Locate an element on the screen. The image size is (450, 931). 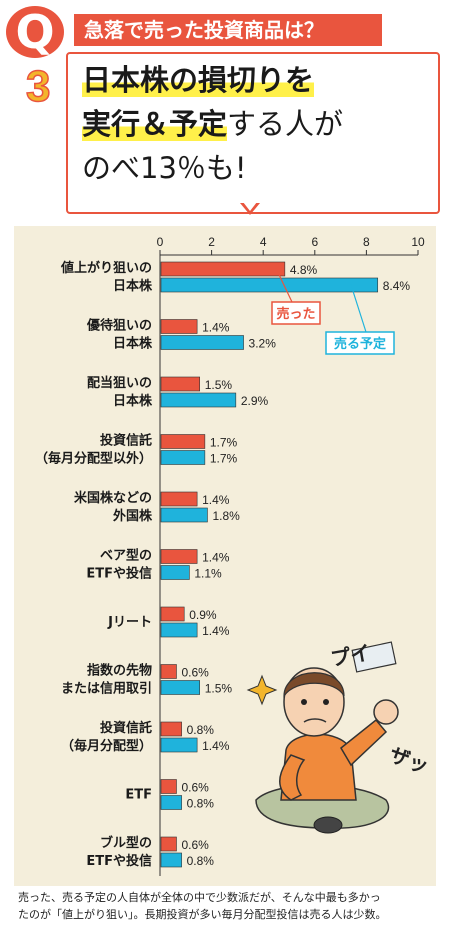
data-label: 4.8% is located at coordinates (304, 270).